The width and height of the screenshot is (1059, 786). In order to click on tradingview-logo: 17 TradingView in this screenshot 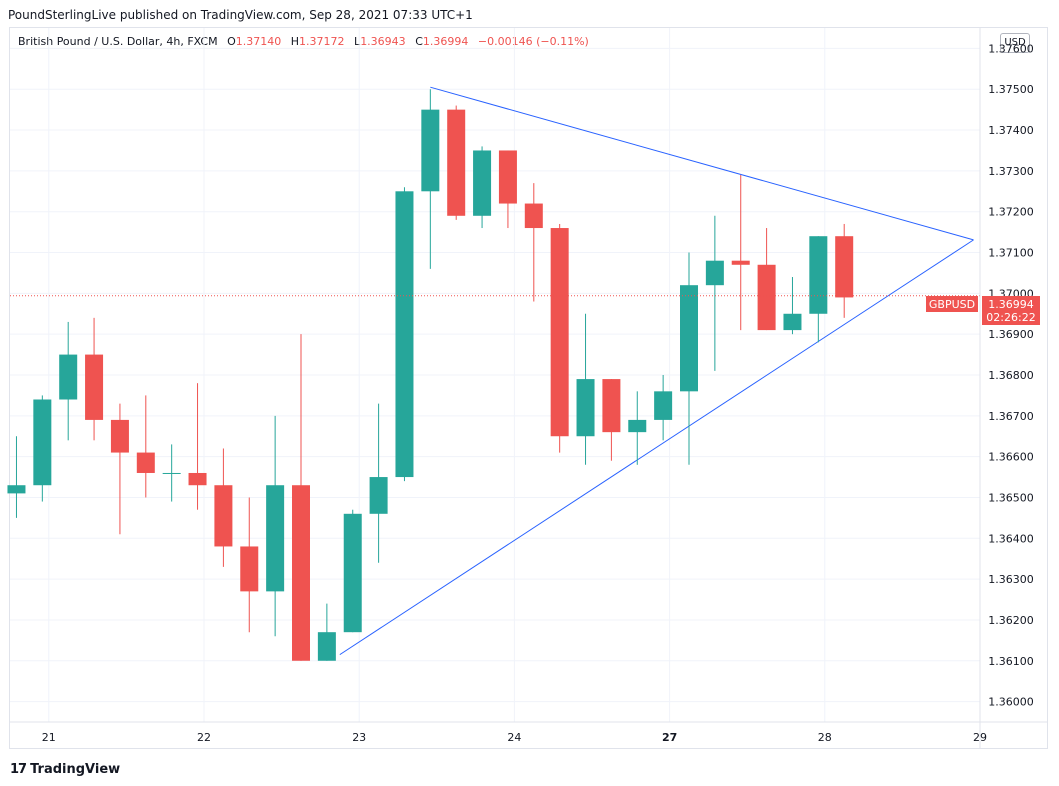, I will do `click(65, 769)`.